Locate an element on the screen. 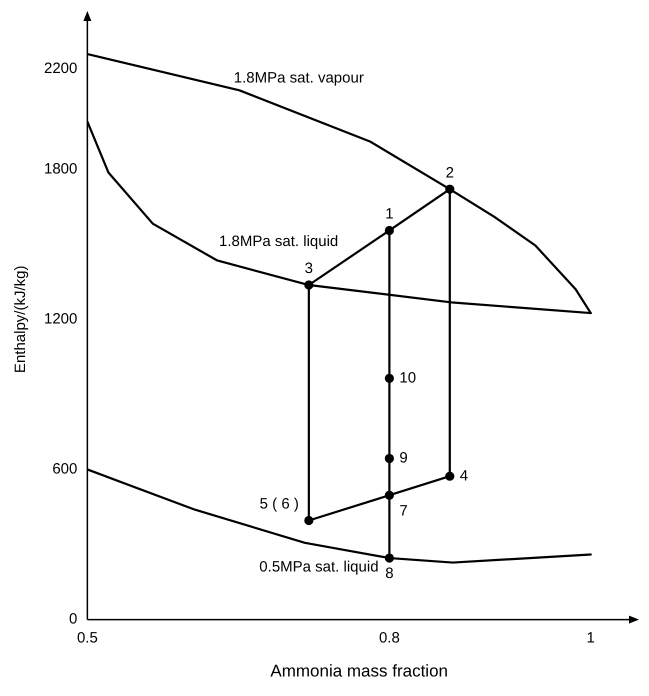 This screenshot has width=649, height=696. x-axis-title: Ammonia mass fraction is located at coordinates (359, 670).